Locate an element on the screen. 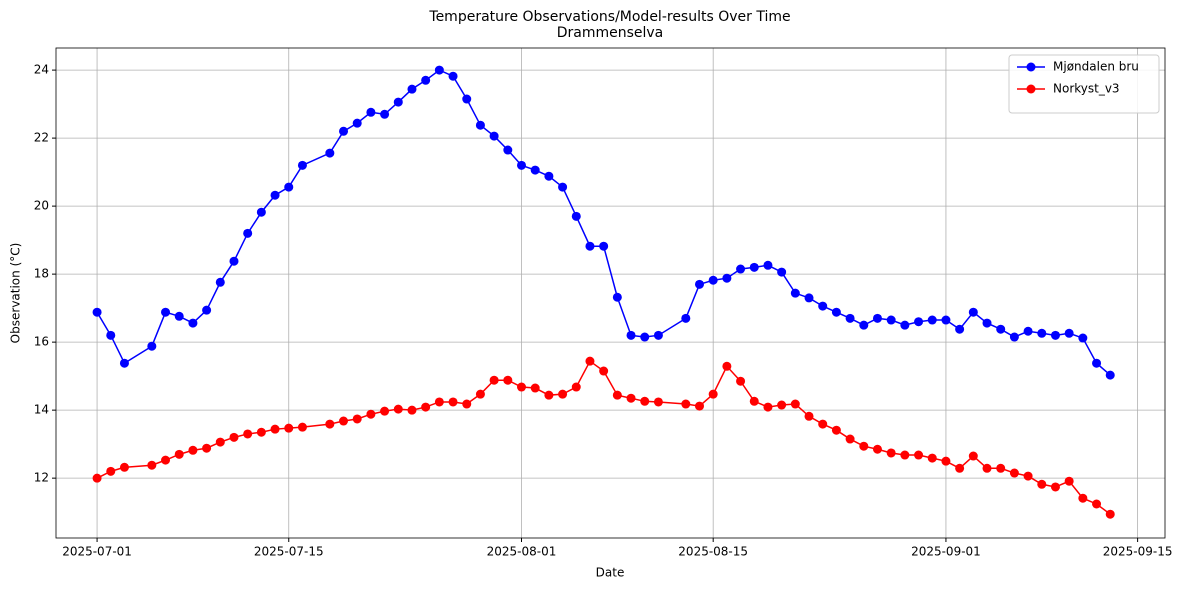  x-tick-label: 2025-07-01 is located at coordinates (97, 552).